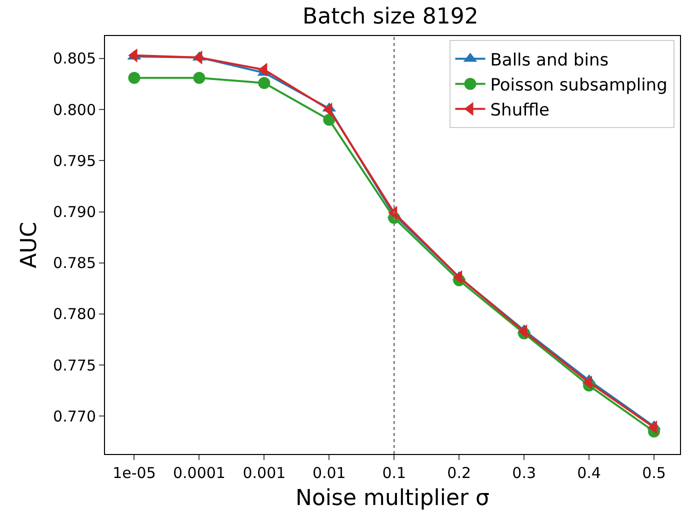 This screenshot has width=685, height=524. What do you see at coordinates (199, 473) in the screenshot?
I see `x-tick-label: 0.0001` at bounding box center [199, 473].